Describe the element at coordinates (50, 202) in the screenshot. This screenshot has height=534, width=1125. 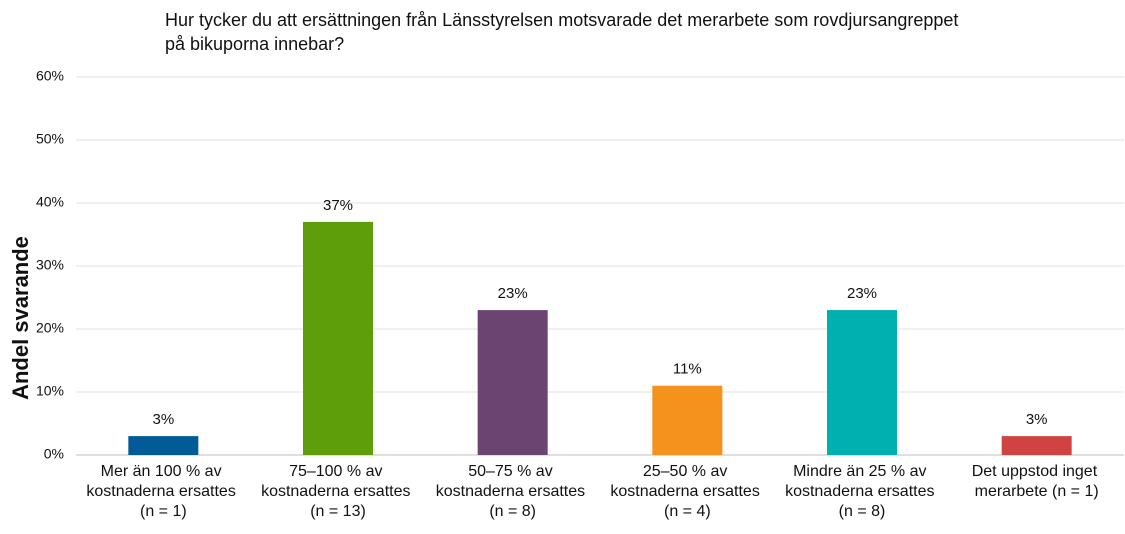
I see `y-tick-label: 40%` at that location.